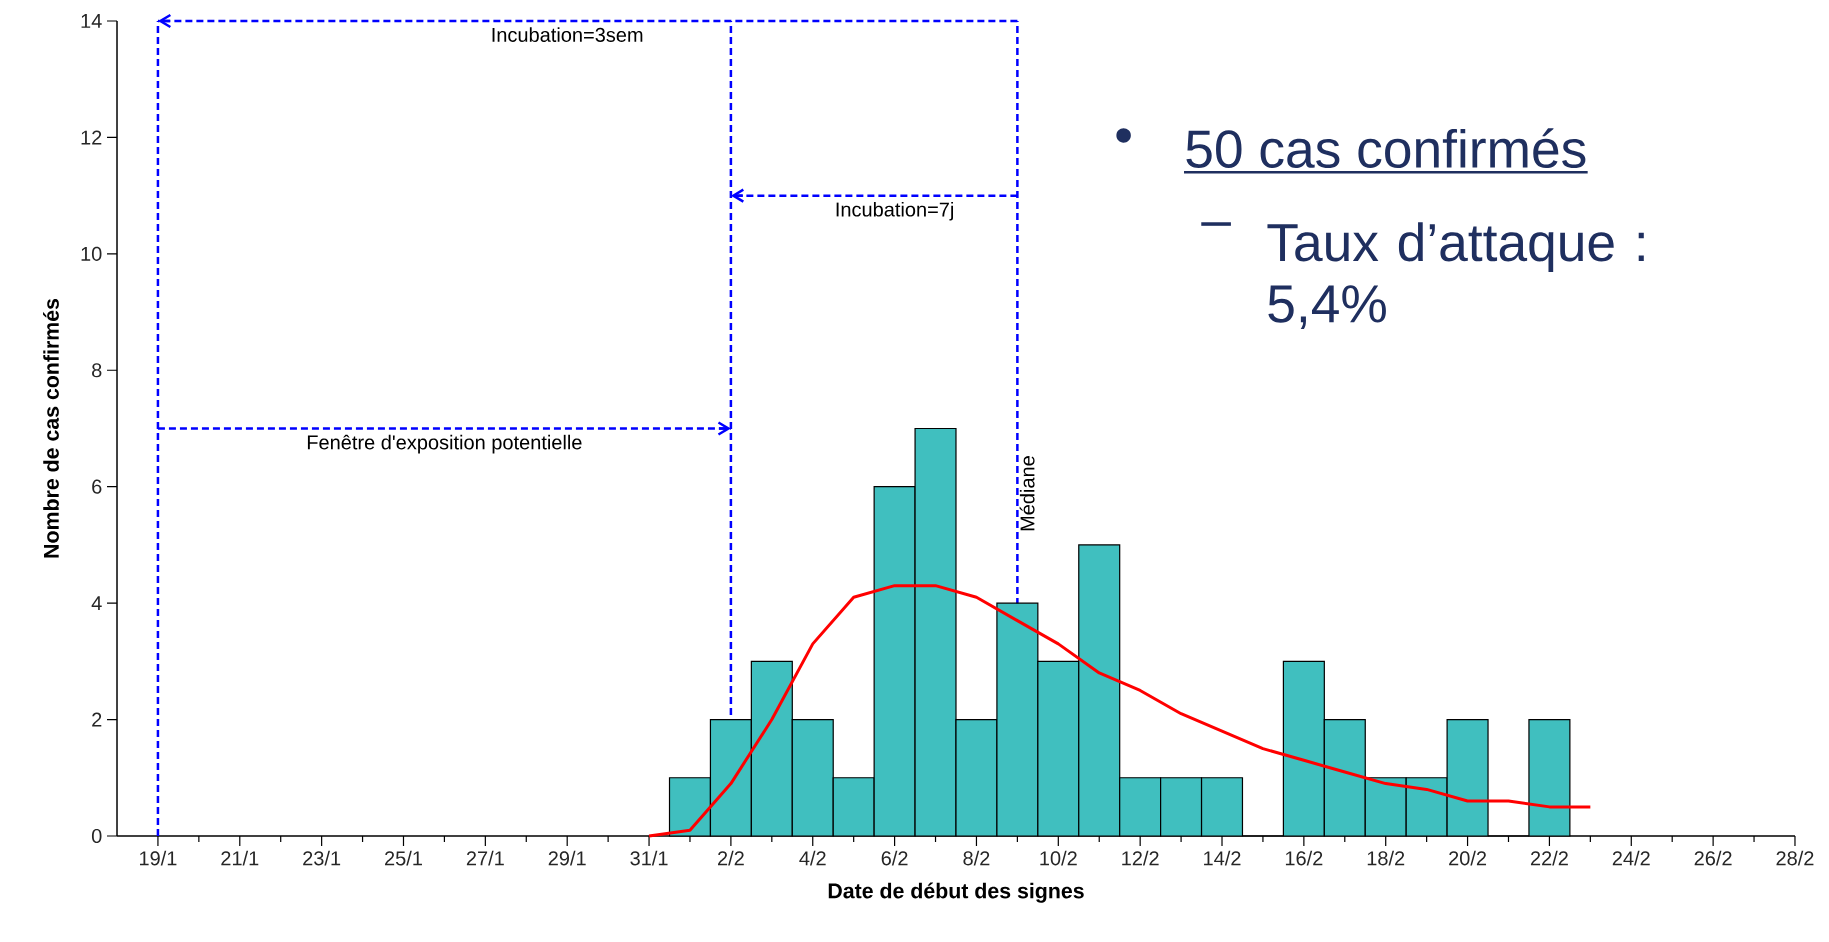  What do you see at coordinates (444, 444) in the screenshot?
I see `annotation: Fenêtre d'exposition potentielle` at bounding box center [444, 444].